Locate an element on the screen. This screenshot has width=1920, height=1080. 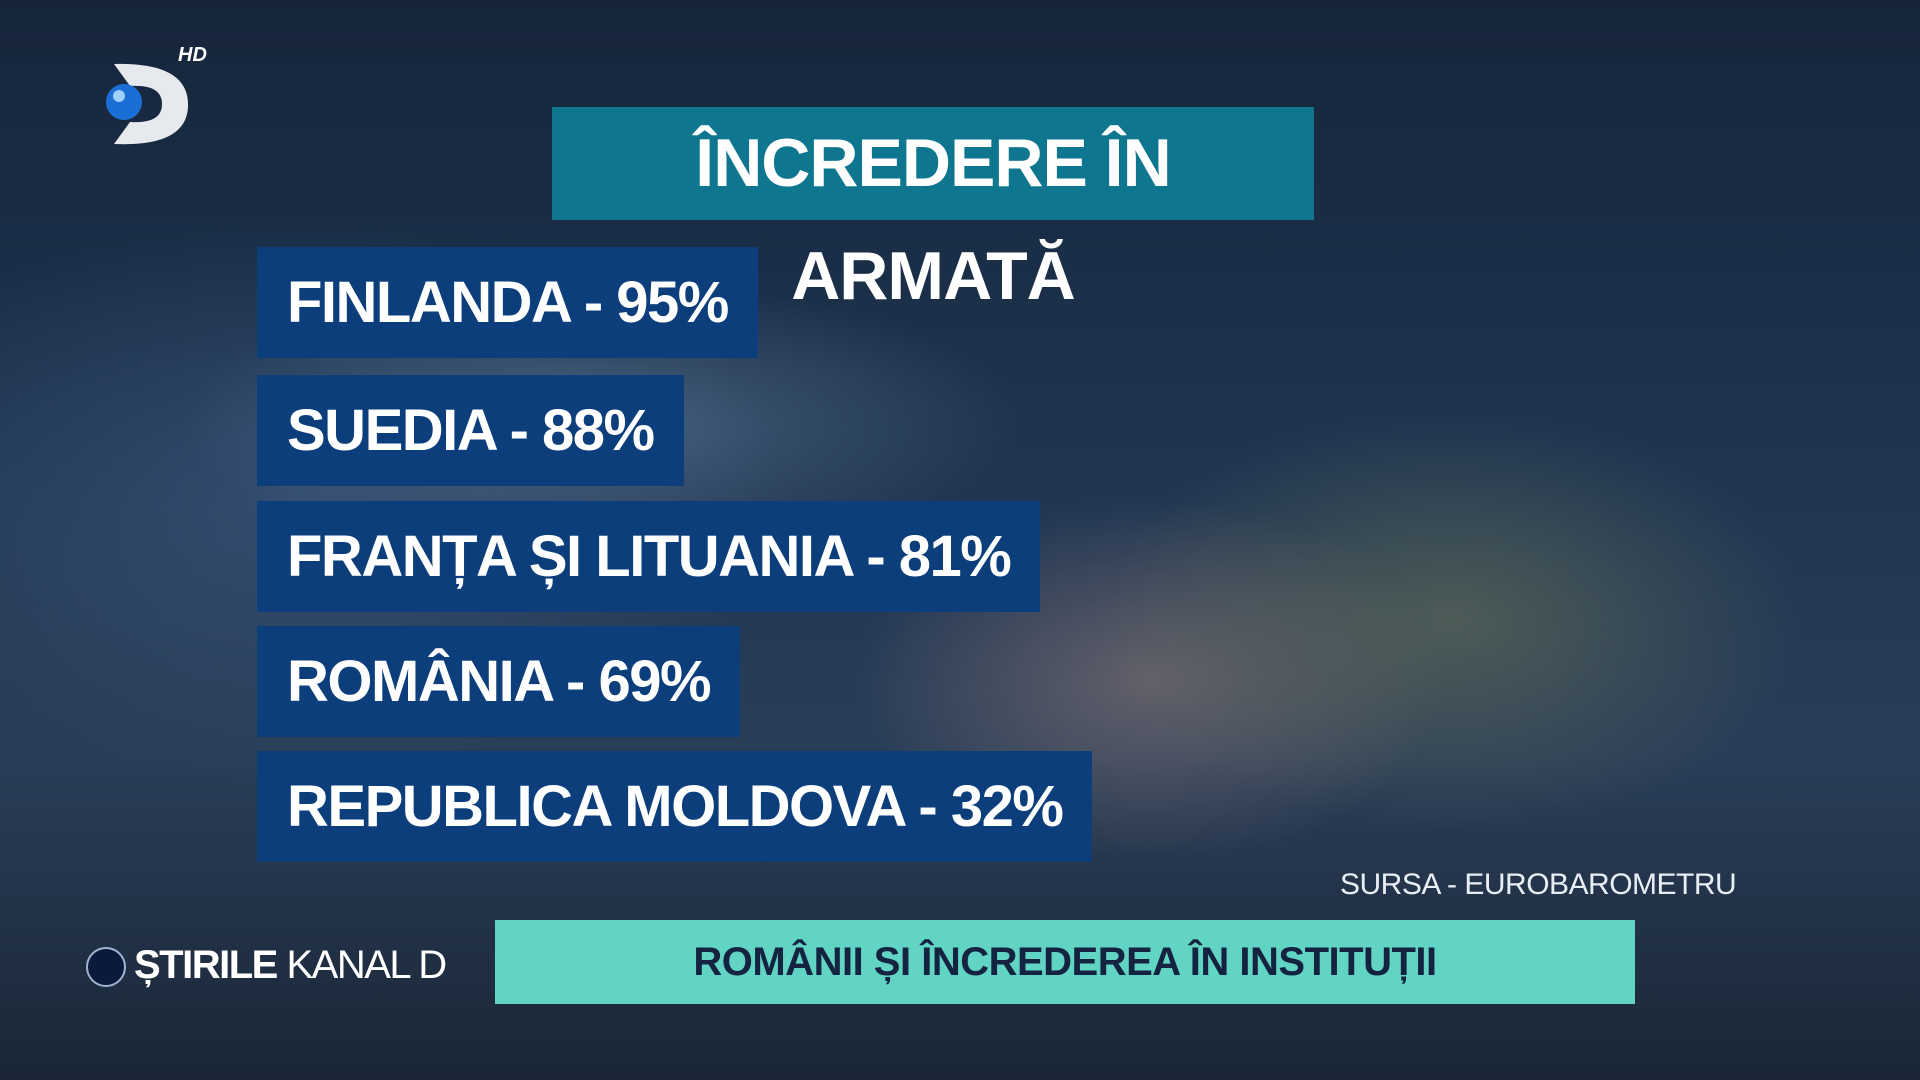
channel-logo is located at coordinates (147, 104).